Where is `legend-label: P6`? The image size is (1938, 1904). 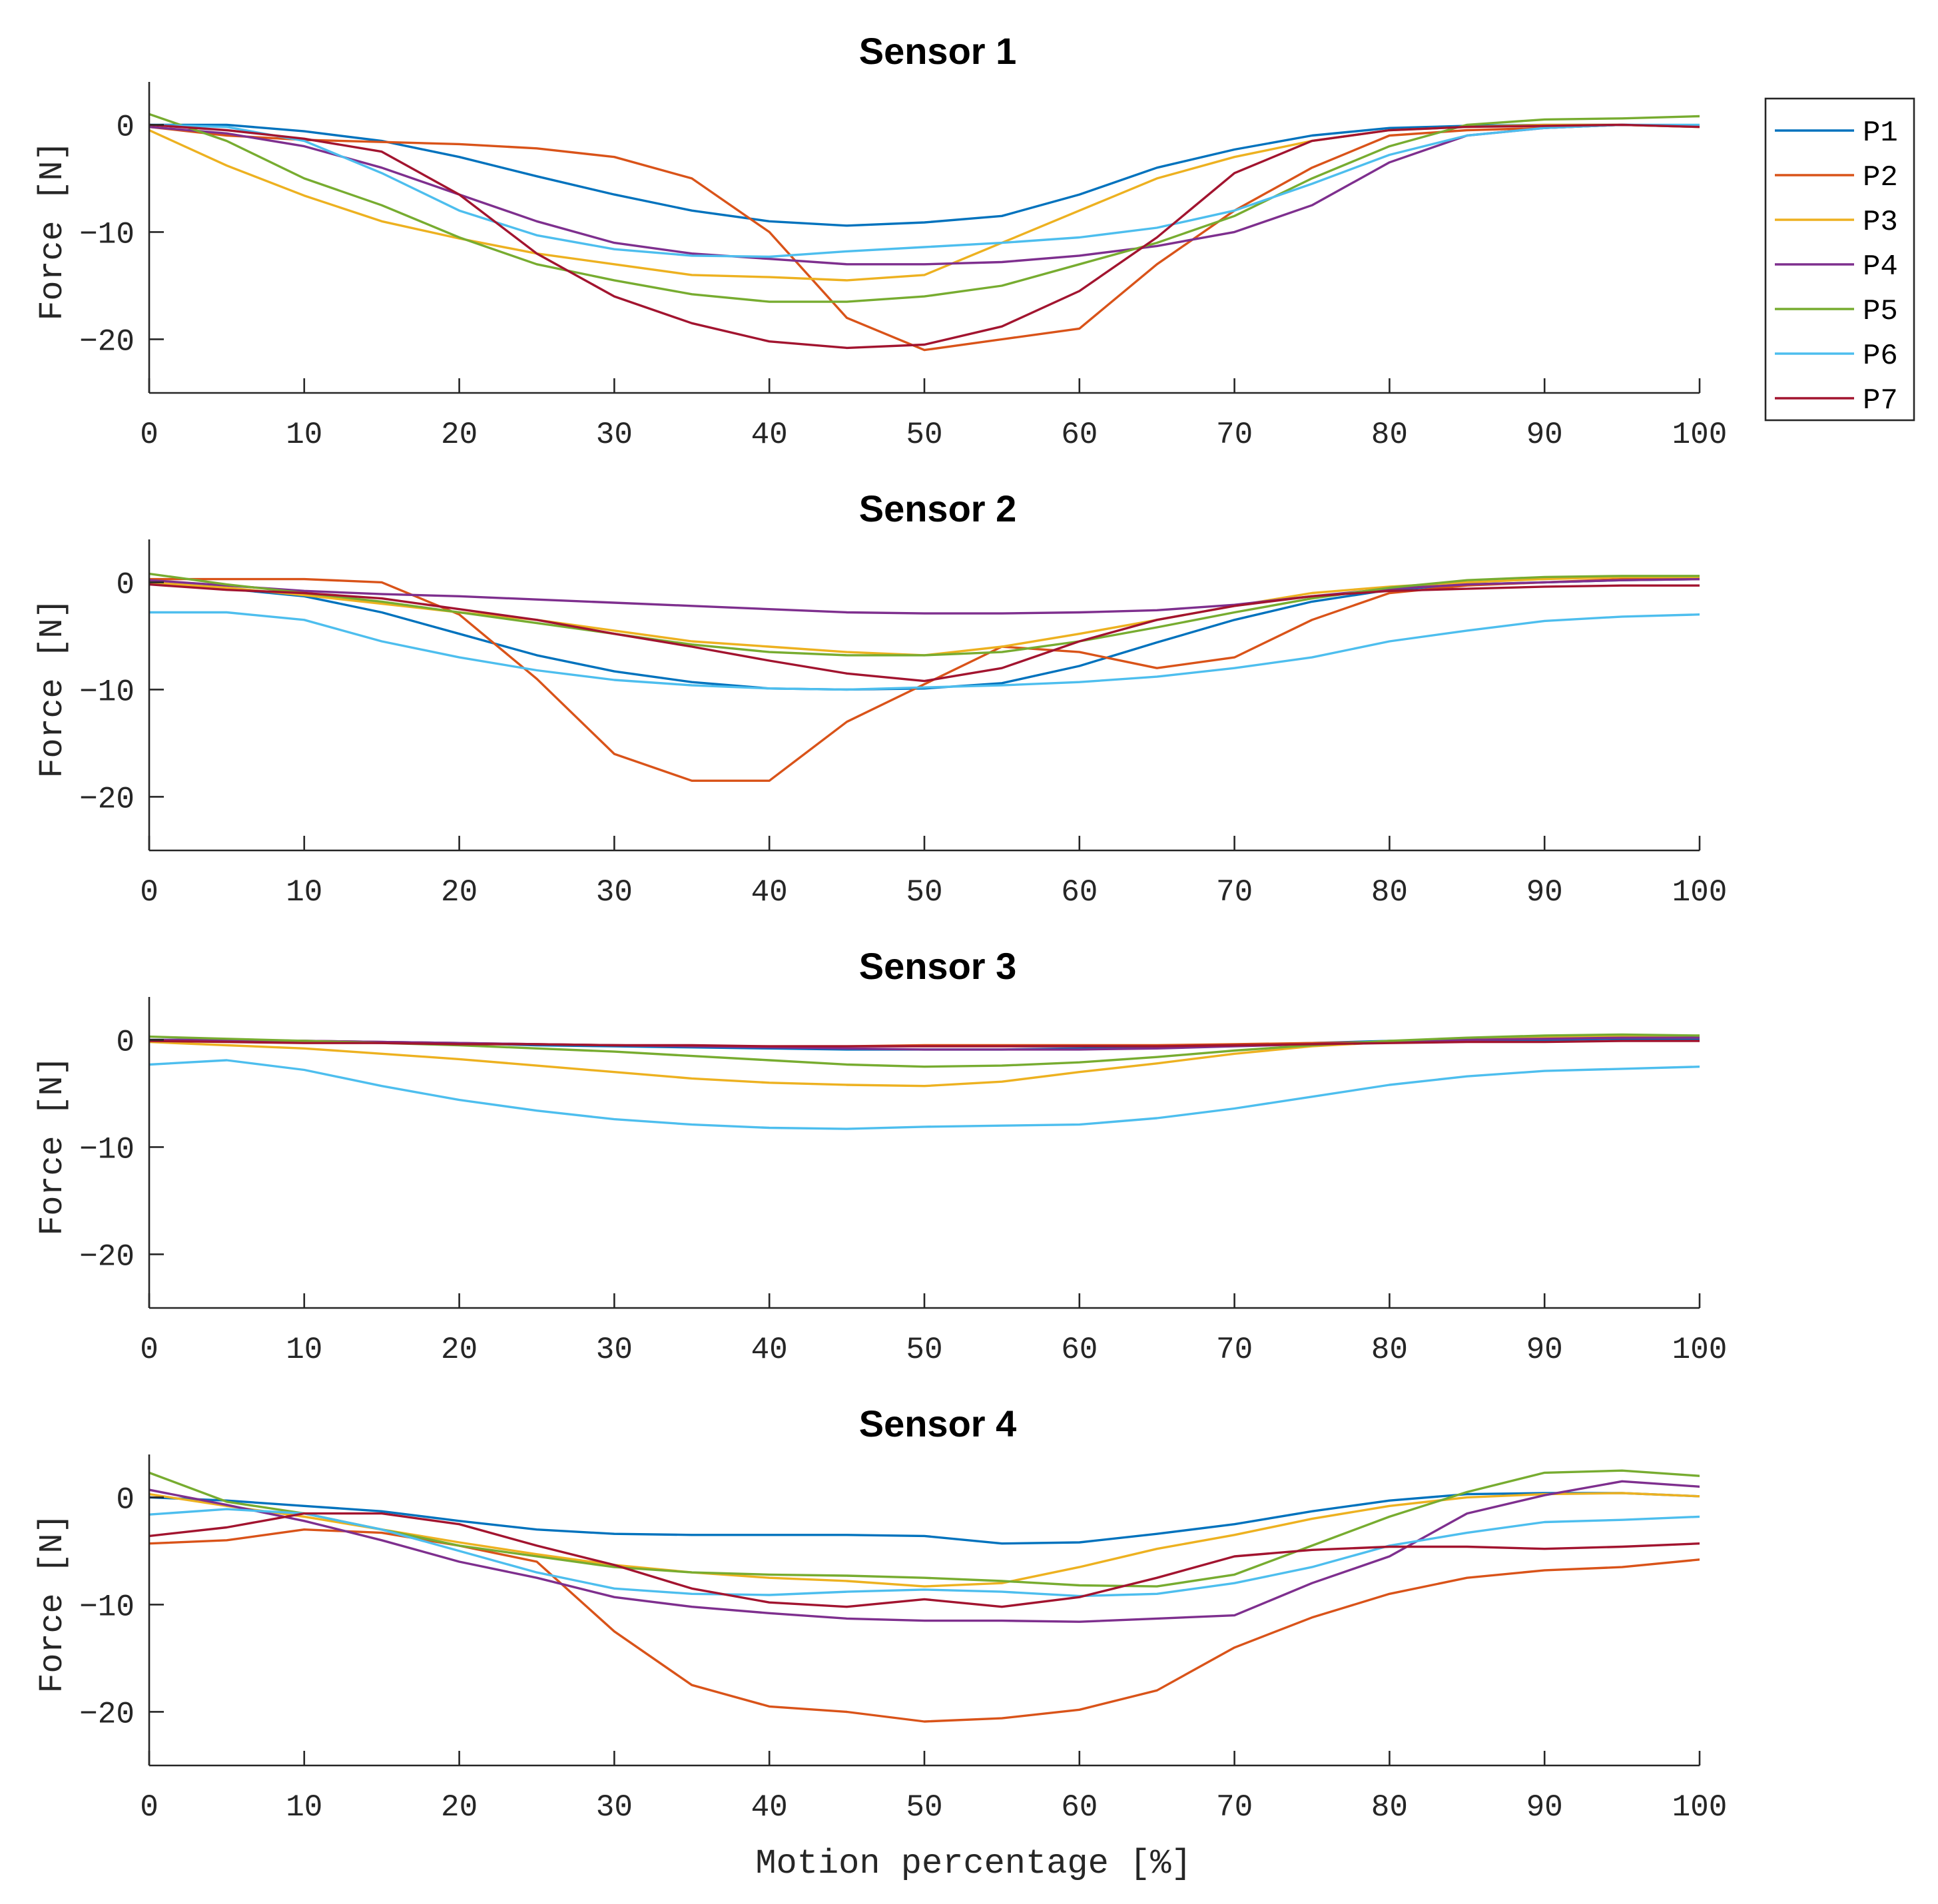
legend-label: P6 is located at coordinates (1880, 356).